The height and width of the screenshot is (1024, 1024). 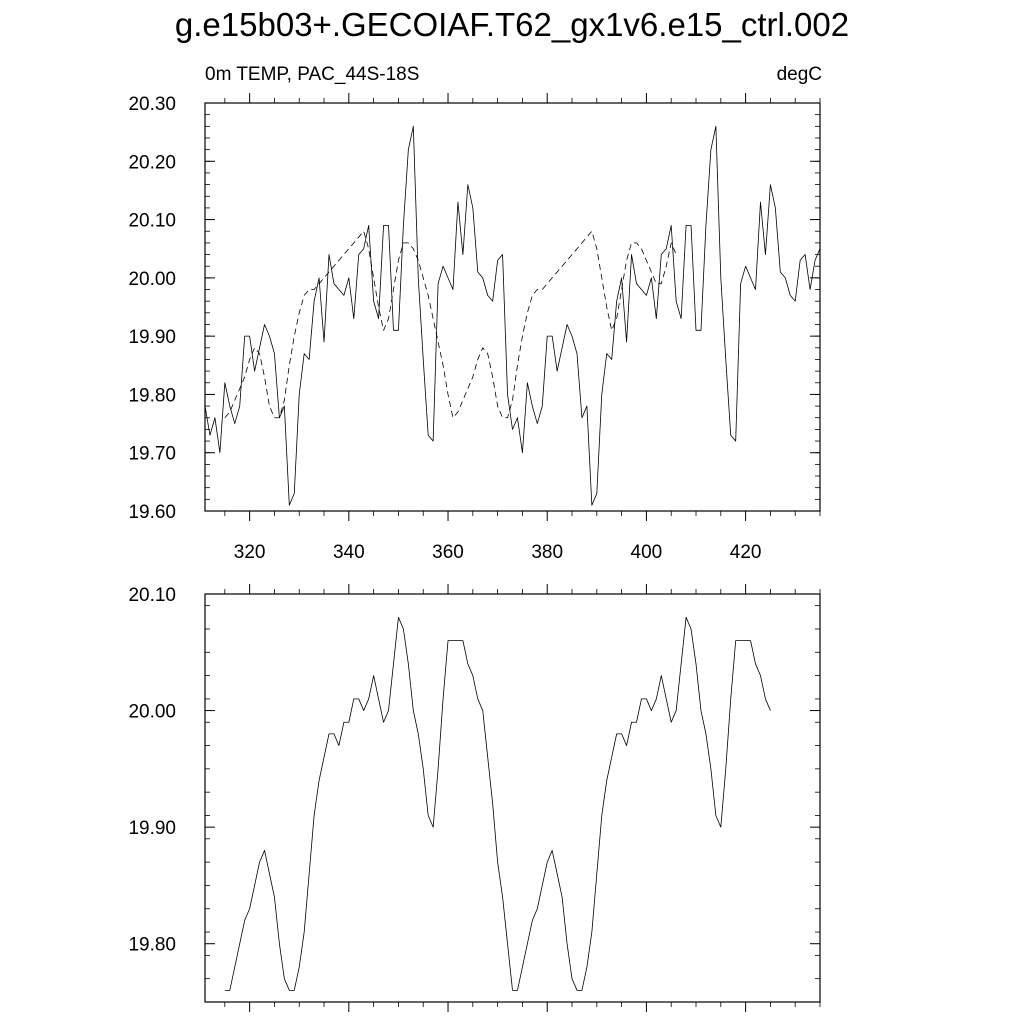 What do you see at coordinates (547, 552) in the screenshot?
I see `x-tick-label: 380` at bounding box center [547, 552].